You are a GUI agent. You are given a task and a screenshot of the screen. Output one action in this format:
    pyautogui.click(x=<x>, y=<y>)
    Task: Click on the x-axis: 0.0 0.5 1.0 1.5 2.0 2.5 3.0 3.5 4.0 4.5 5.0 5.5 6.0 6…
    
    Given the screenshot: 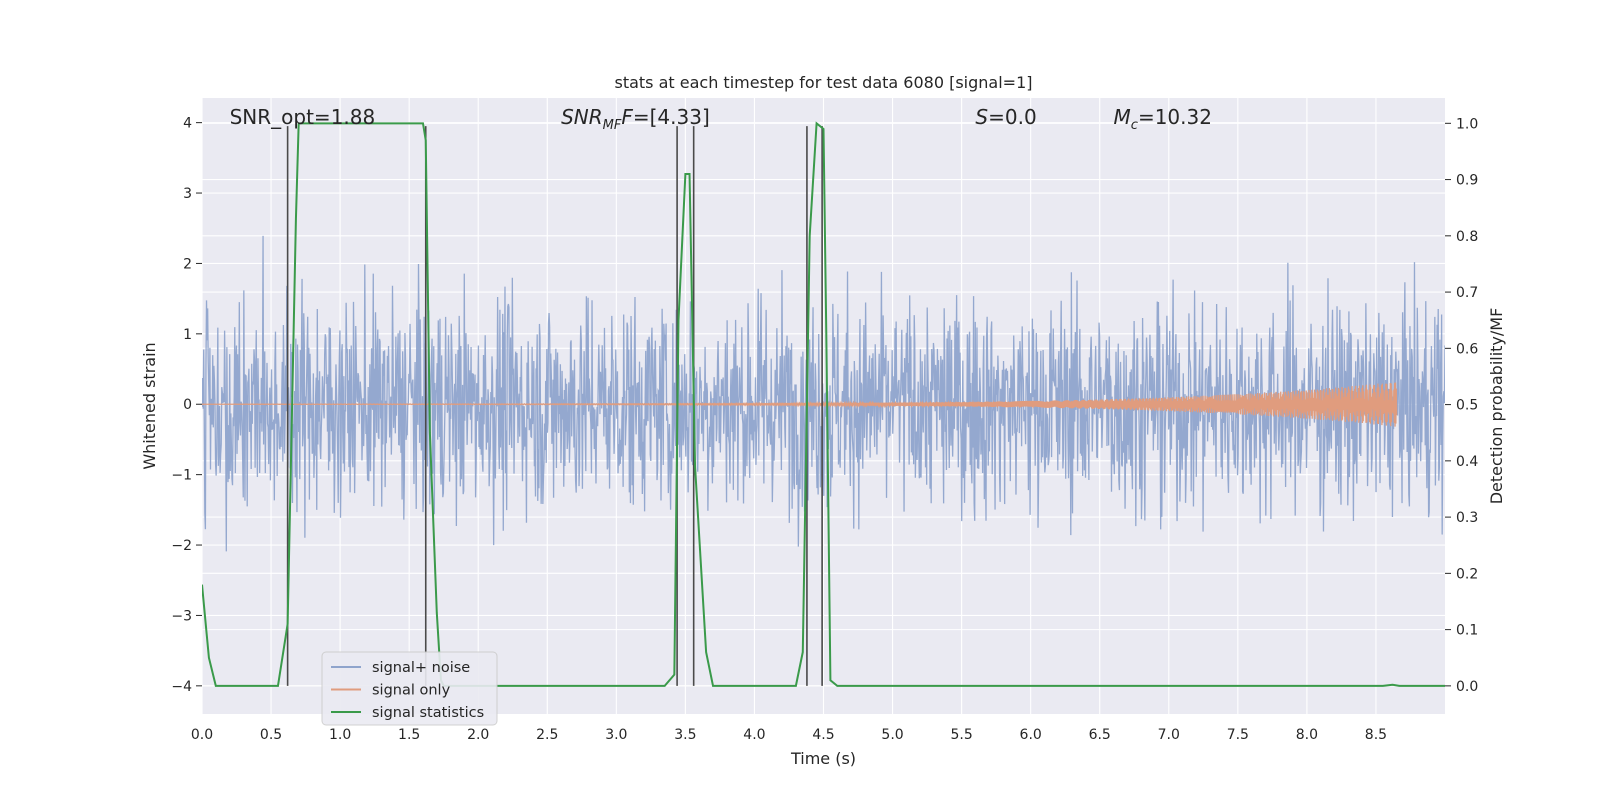 What is the action you would take?
    pyautogui.click(x=789, y=735)
    